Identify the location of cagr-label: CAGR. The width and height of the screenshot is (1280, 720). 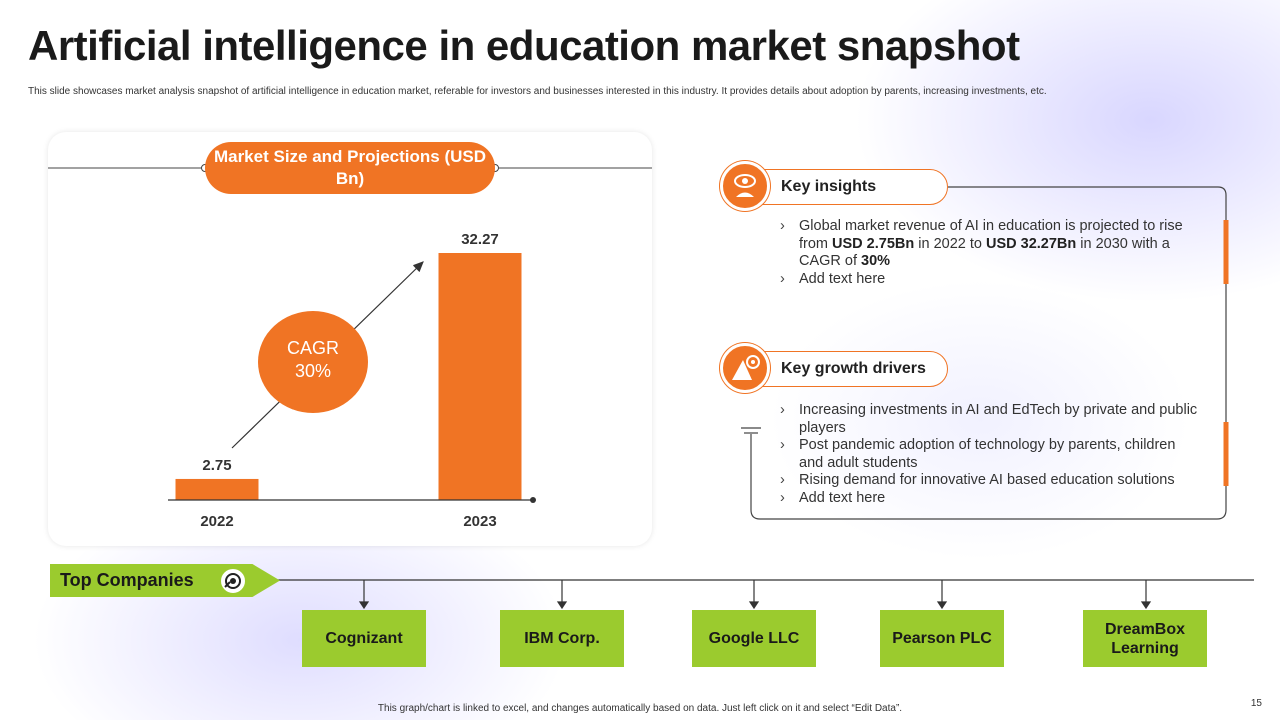
(312, 348).